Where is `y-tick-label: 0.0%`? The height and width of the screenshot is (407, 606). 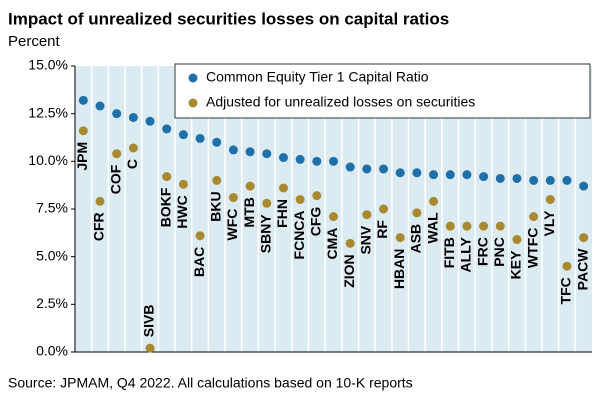
y-tick-label: 0.0% is located at coordinates (52, 351).